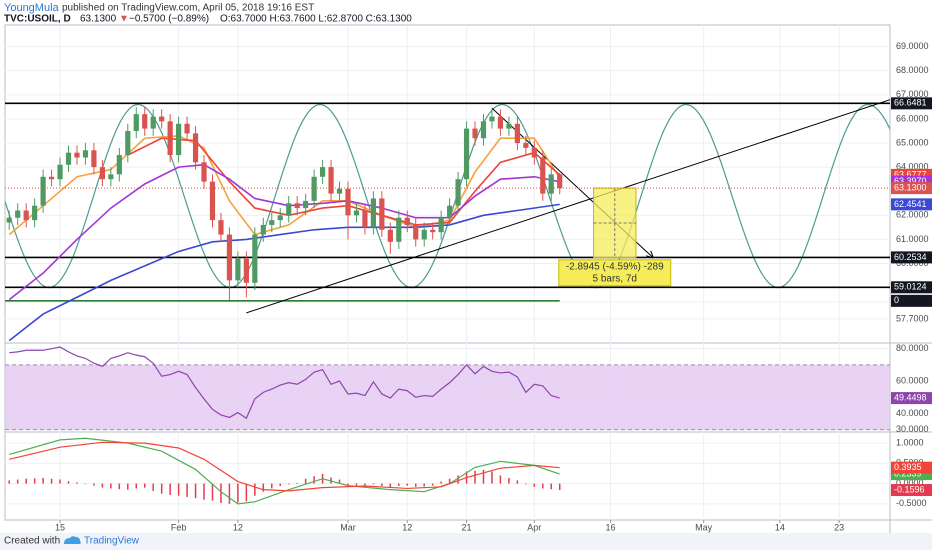 The image size is (932, 550). I want to click on x-tick-label: 16, so click(611, 527).